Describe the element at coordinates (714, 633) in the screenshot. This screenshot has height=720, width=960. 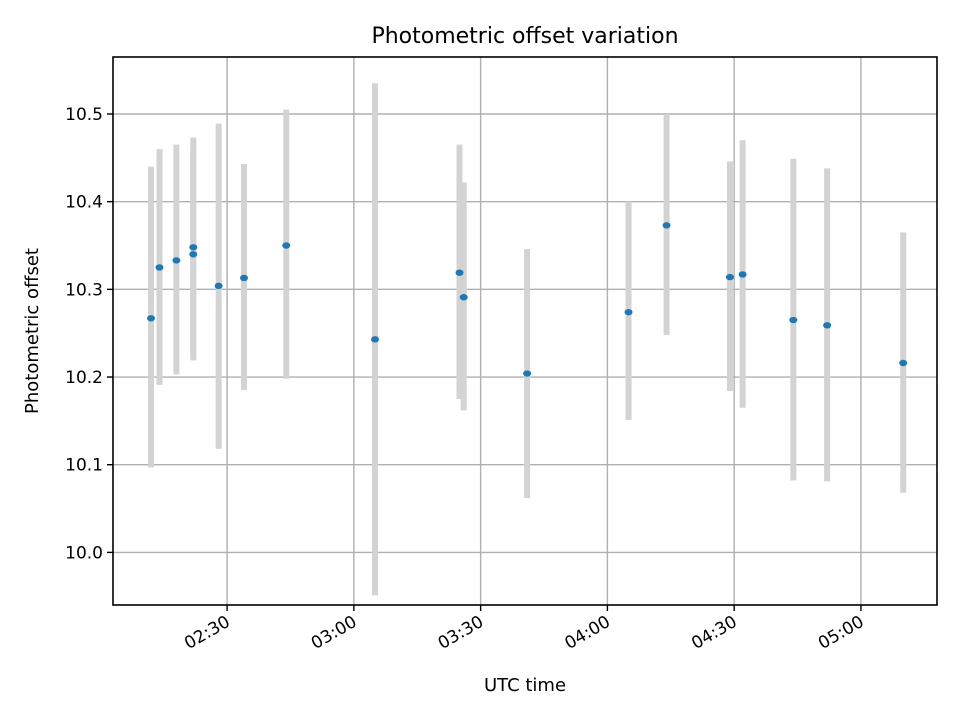
I see `x-tick-label: 04:30` at that location.